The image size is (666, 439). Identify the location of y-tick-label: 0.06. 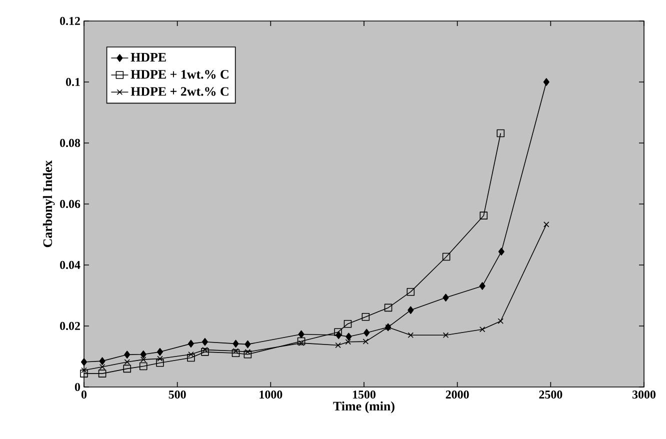
(70, 204).